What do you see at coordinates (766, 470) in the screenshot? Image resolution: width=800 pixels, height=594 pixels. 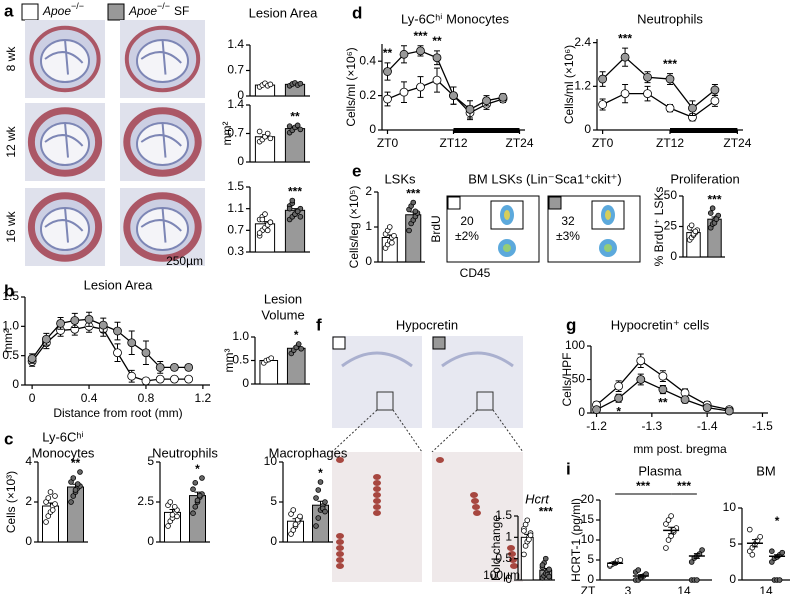 I see `chart-title: BM` at bounding box center [766, 470].